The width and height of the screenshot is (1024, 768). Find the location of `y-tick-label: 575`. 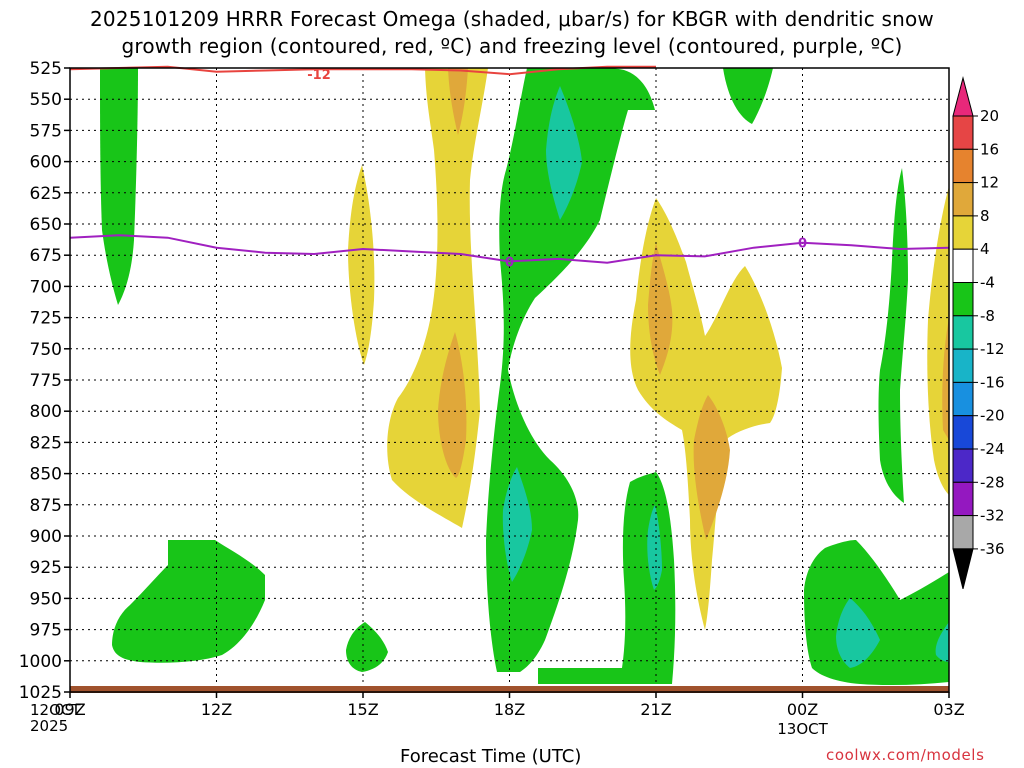

y-tick-label: 575 is located at coordinates (46, 131).